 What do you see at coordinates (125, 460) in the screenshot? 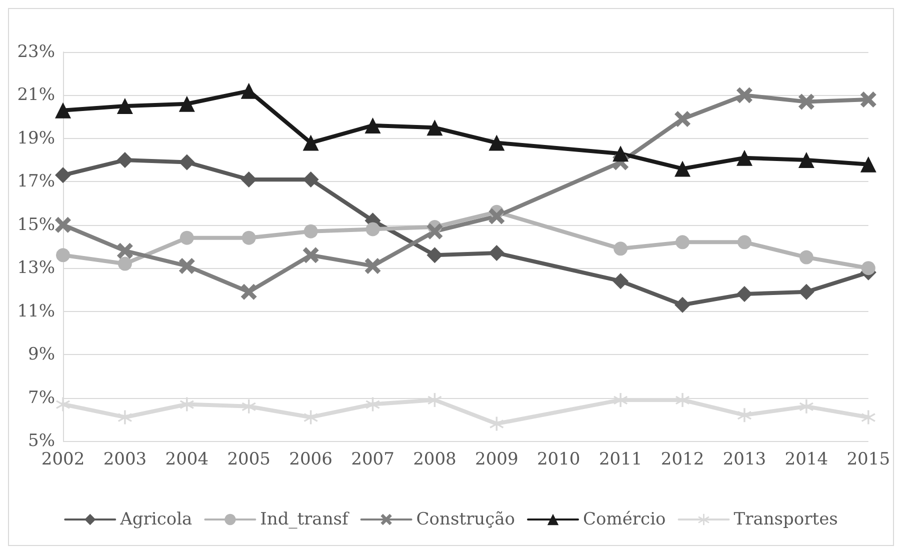
I see `x-tick-label: 2003` at bounding box center [125, 460].